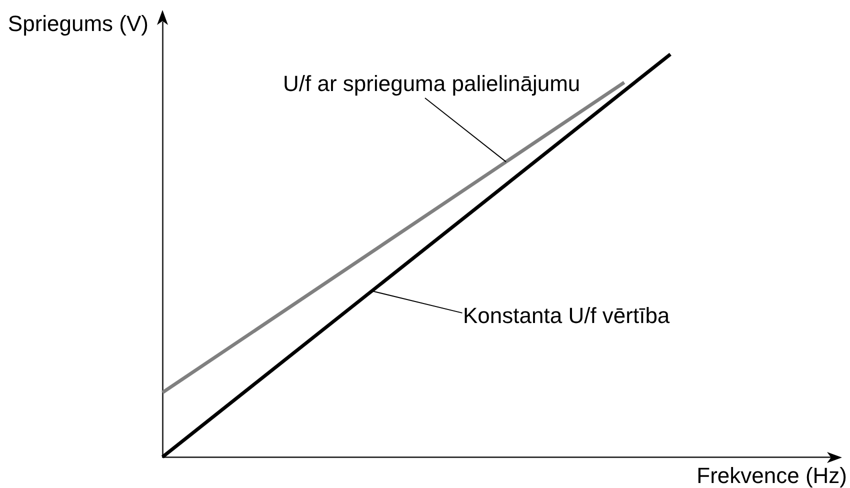 The image size is (850, 488). What do you see at coordinates (431, 83) in the screenshot?
I see `series-label: U/f ar sprieguma palielinājumu` at bounding box center [431, 83].